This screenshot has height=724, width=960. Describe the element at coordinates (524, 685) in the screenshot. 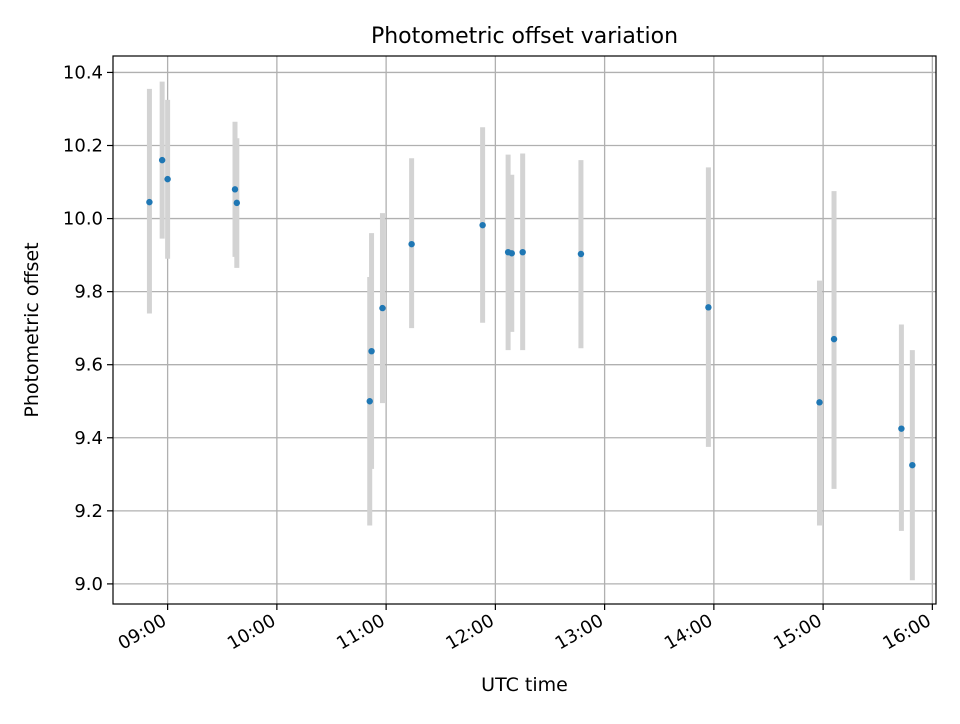

I see `x-axis-label: UTC time` at that location.